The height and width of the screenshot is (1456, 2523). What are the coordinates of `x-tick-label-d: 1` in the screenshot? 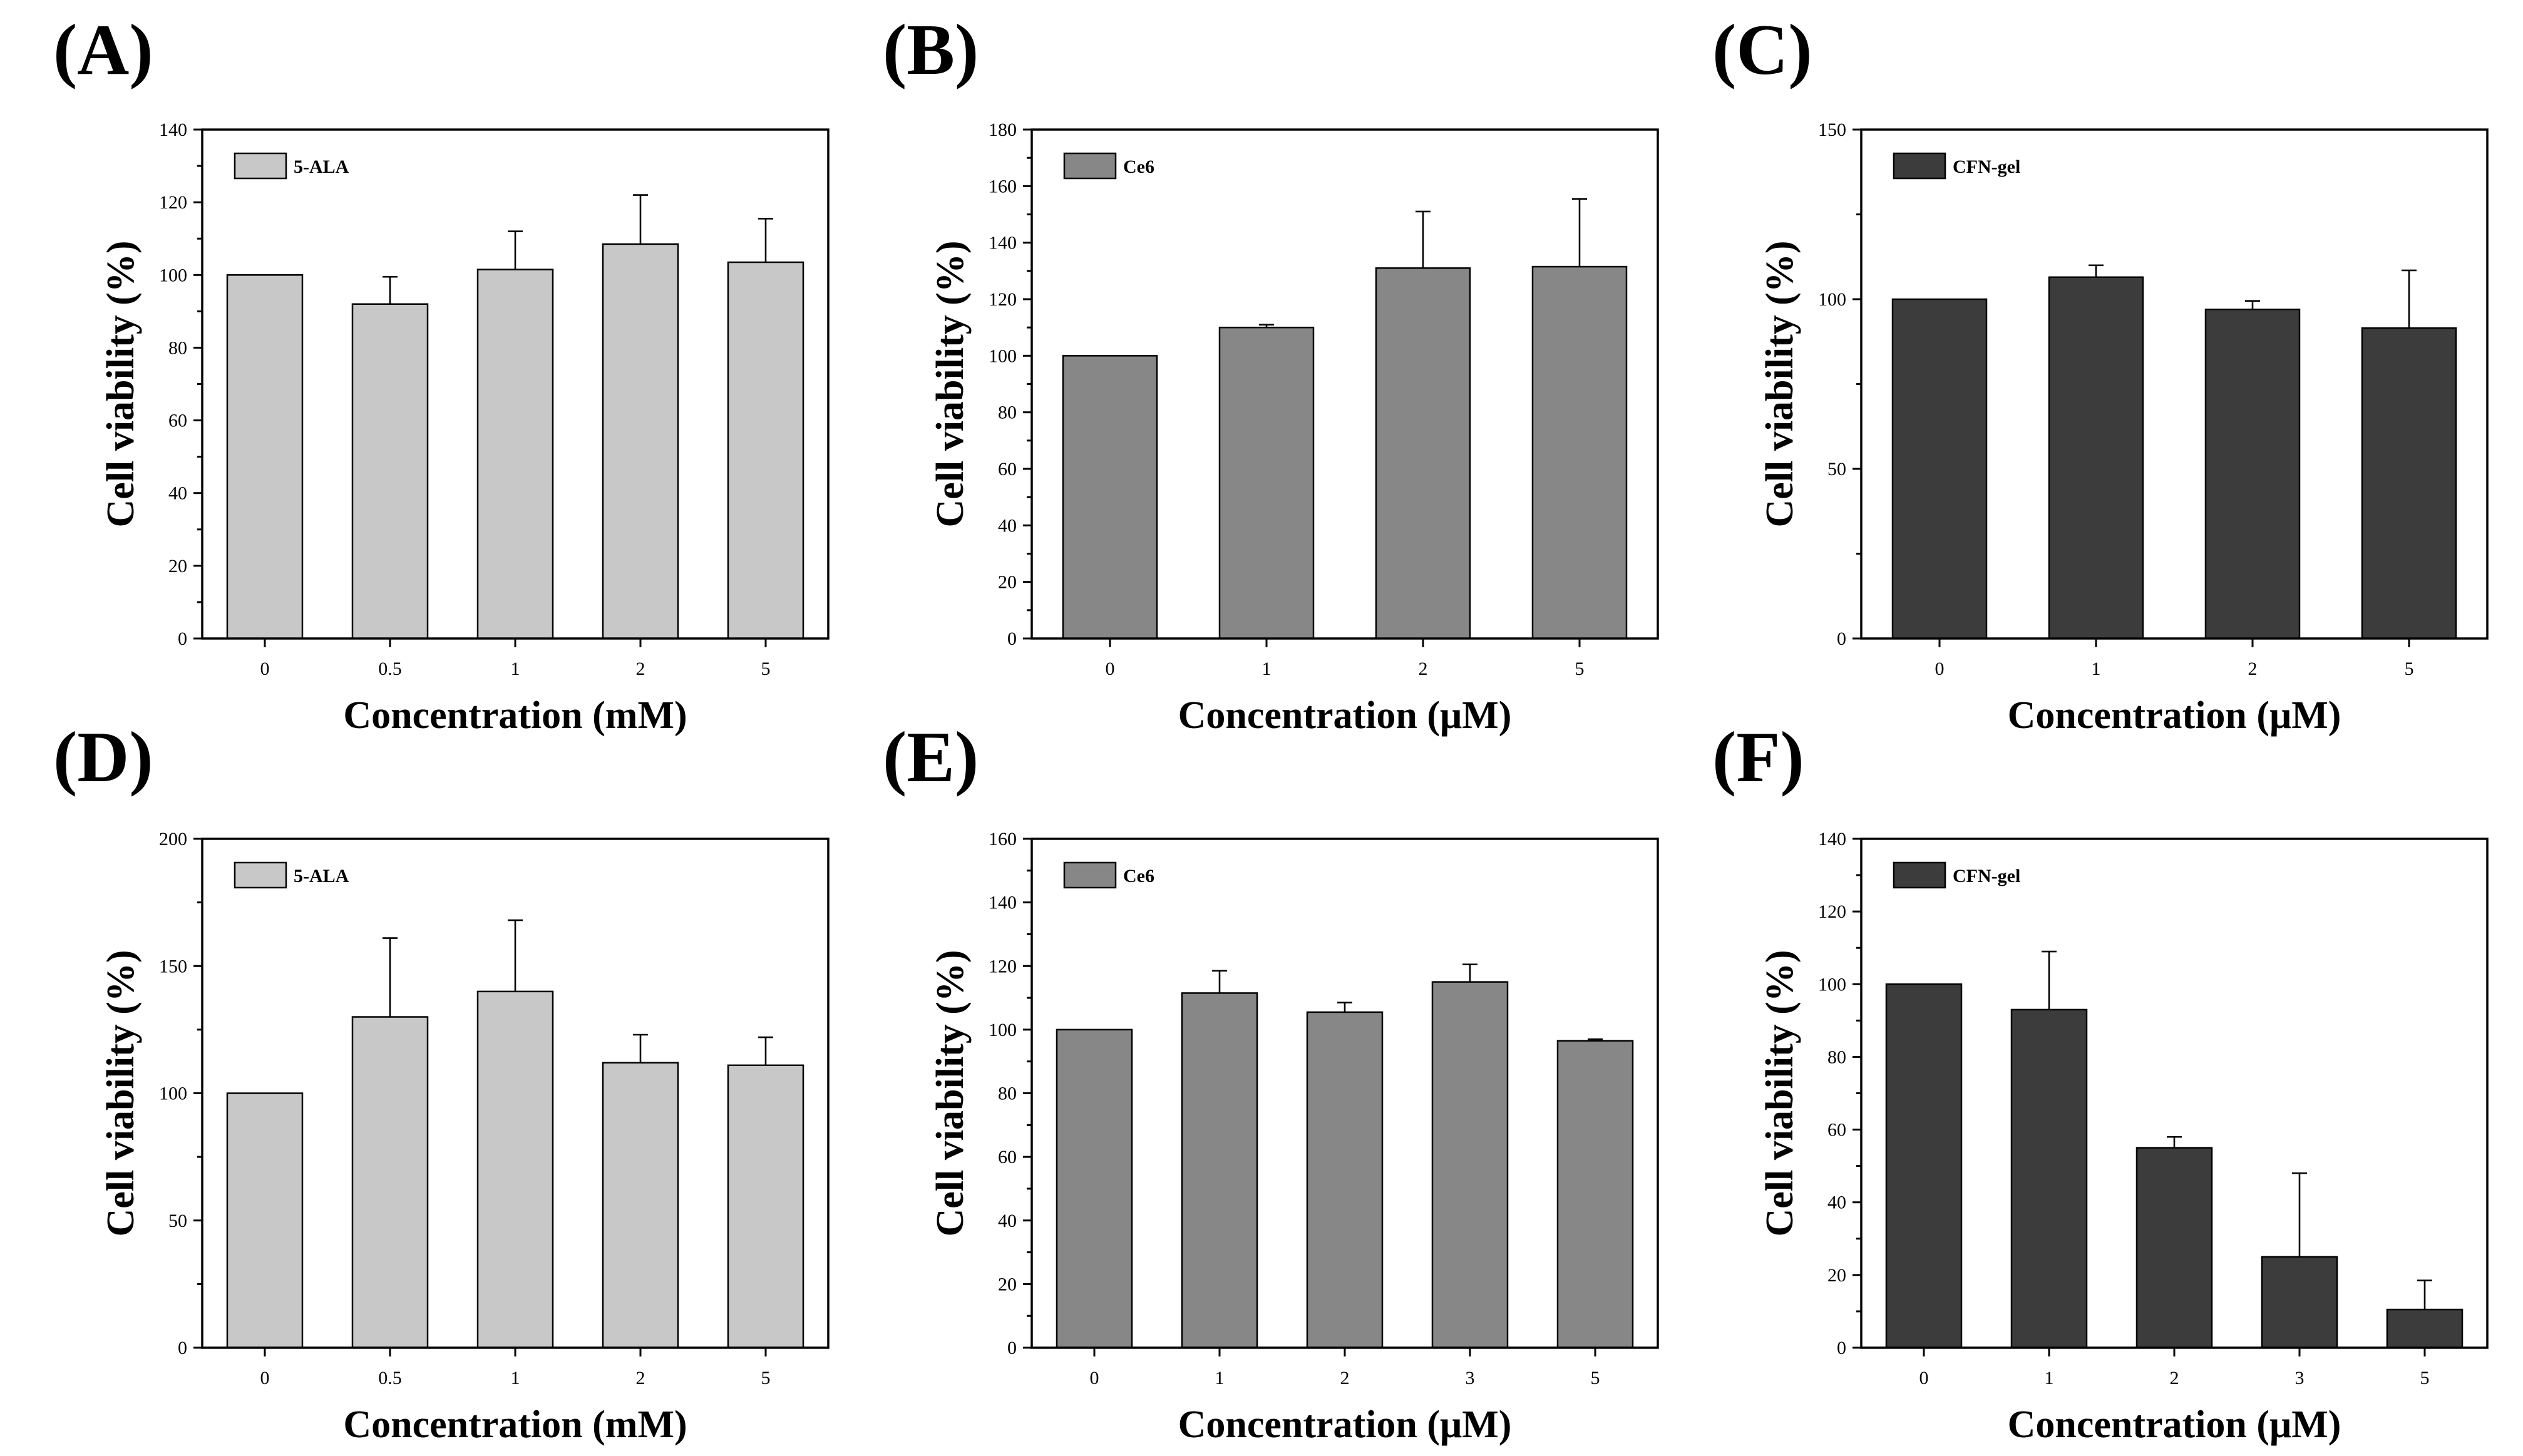 It's located at (515, 1378).